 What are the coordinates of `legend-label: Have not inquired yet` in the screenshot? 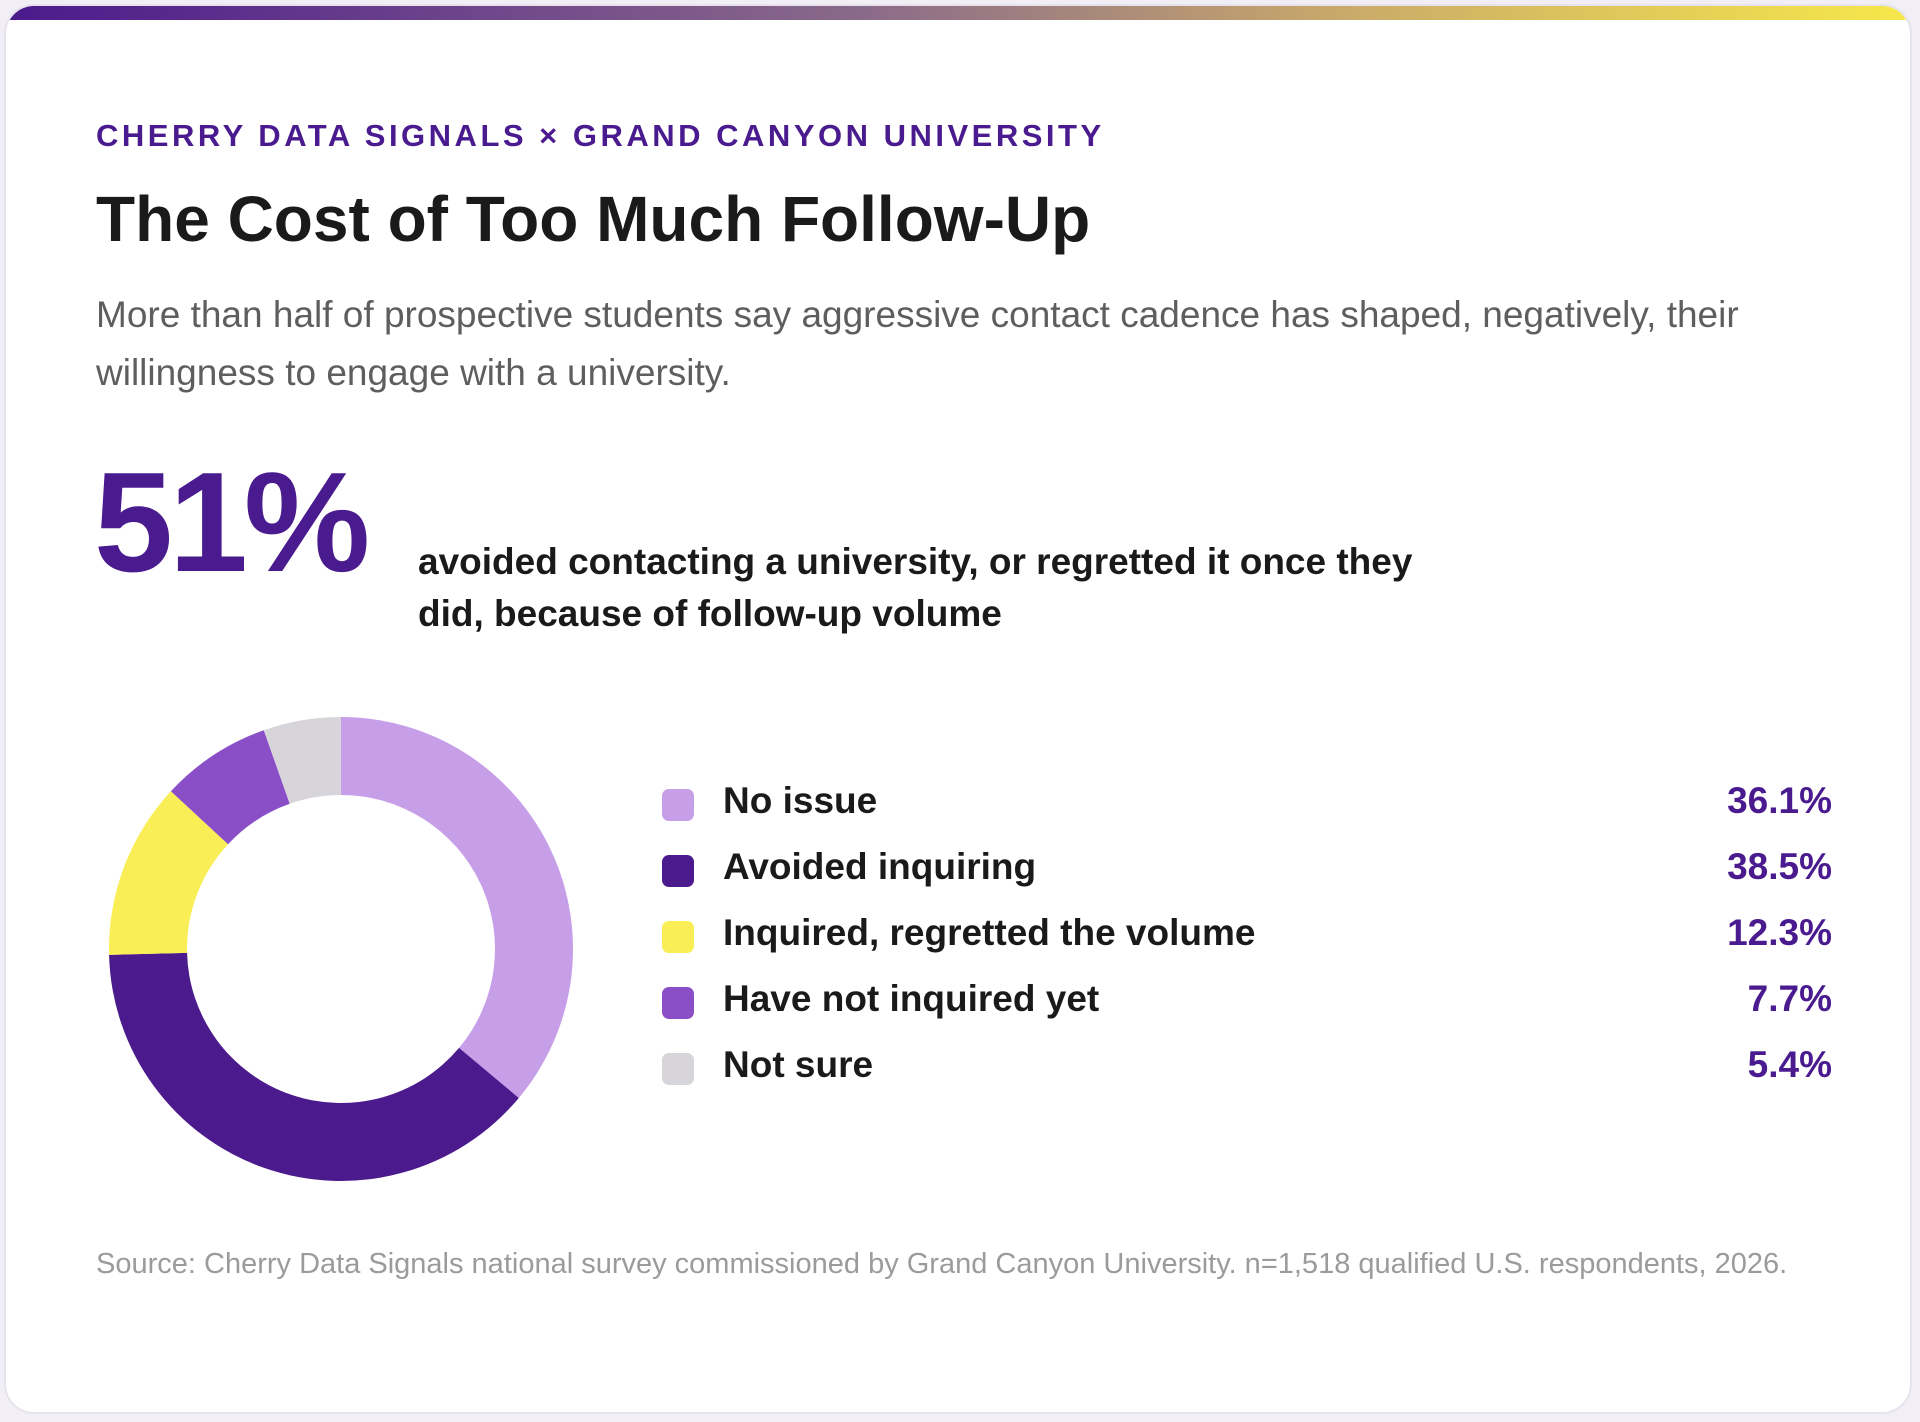 It's located at (911, 998).